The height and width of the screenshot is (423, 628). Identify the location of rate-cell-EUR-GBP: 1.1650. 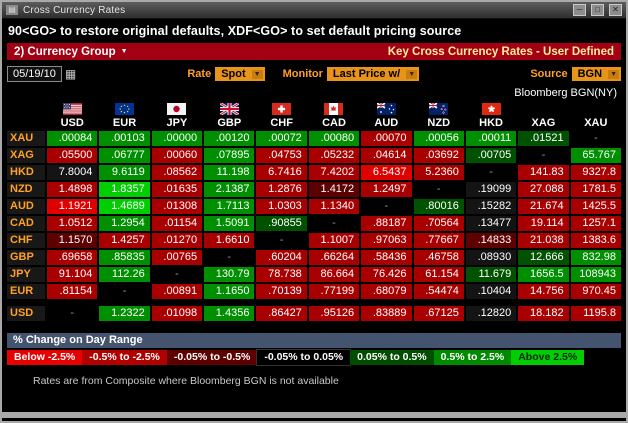
(229, 291).